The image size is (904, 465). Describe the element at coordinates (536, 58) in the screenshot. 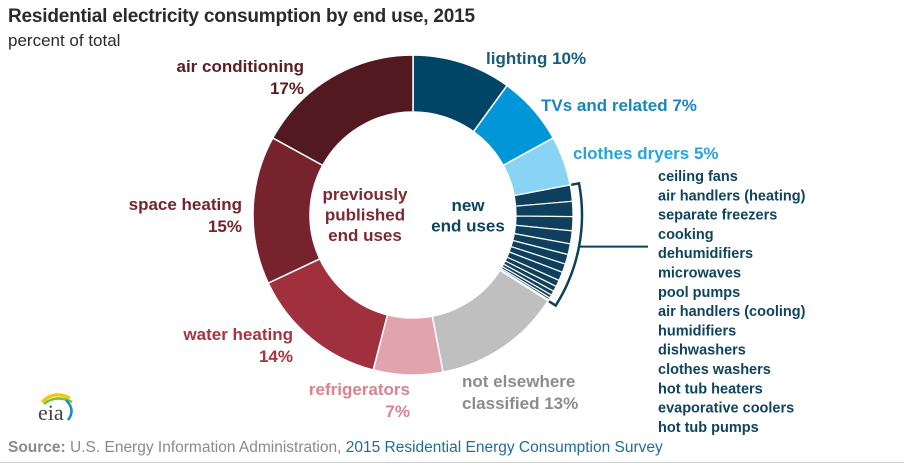

I see `label-lighting: lighting 10%` at that location.